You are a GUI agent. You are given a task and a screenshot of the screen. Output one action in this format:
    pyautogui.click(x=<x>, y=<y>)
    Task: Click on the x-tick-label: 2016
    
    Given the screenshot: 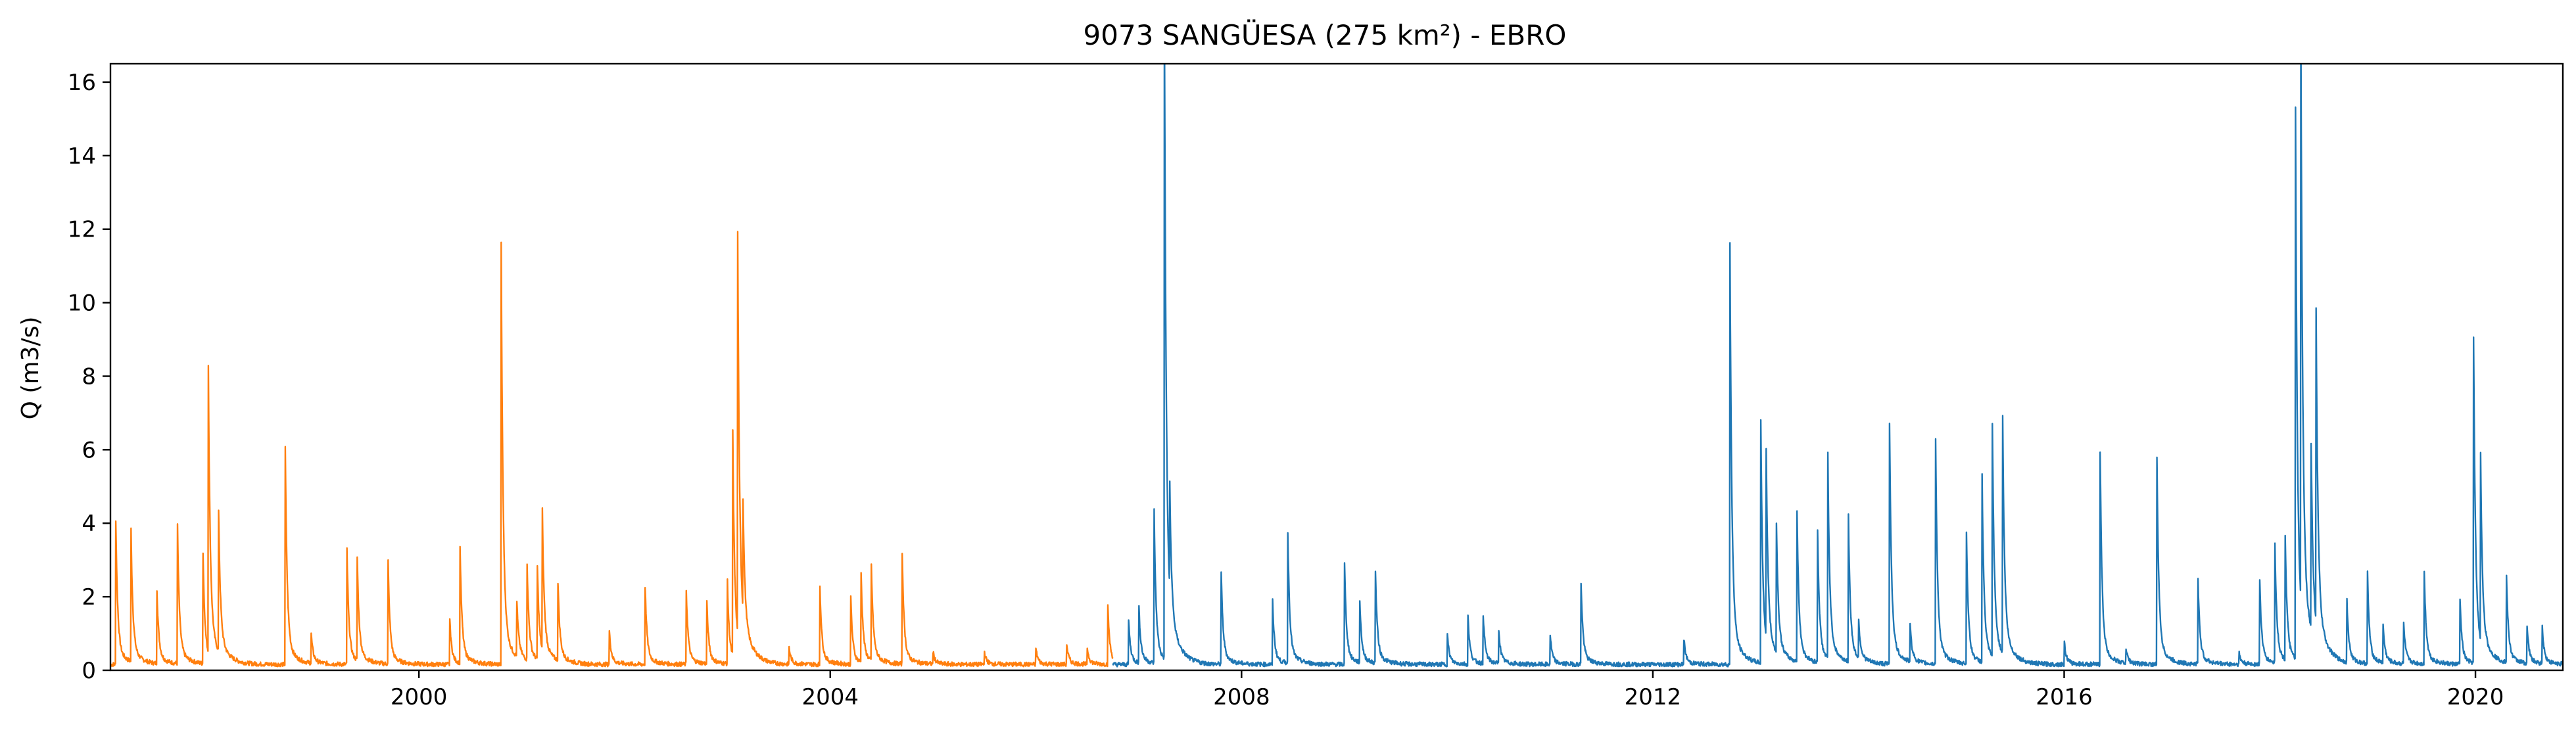 What is the action you would take?
    pyautogui.click(x=2065, y=697)
    